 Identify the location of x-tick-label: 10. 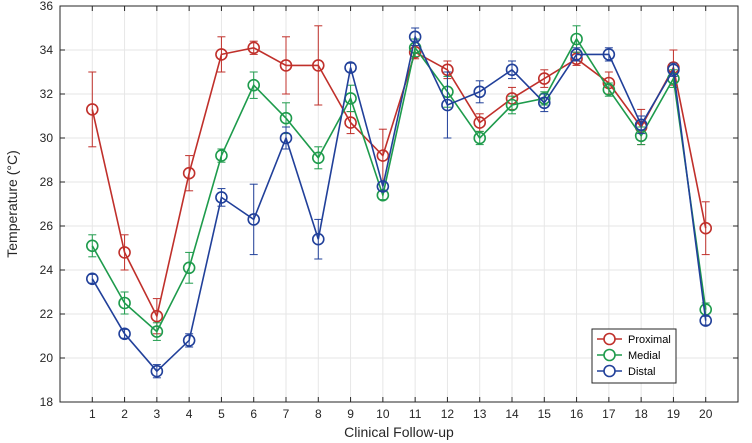
(383, 414).